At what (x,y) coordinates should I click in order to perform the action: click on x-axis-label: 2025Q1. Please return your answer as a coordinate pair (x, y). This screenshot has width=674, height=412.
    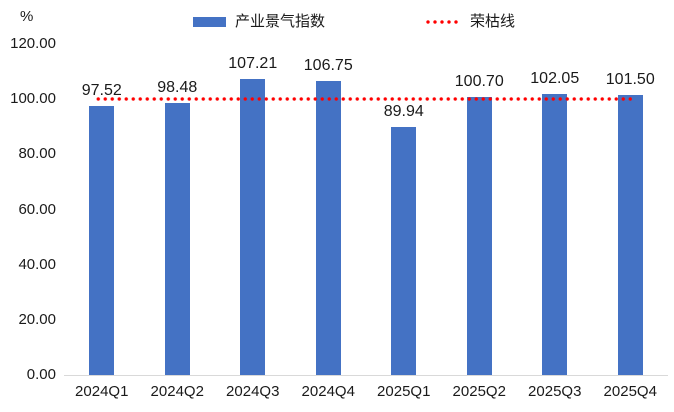
    Looking at the image, I should click on (404, 391).